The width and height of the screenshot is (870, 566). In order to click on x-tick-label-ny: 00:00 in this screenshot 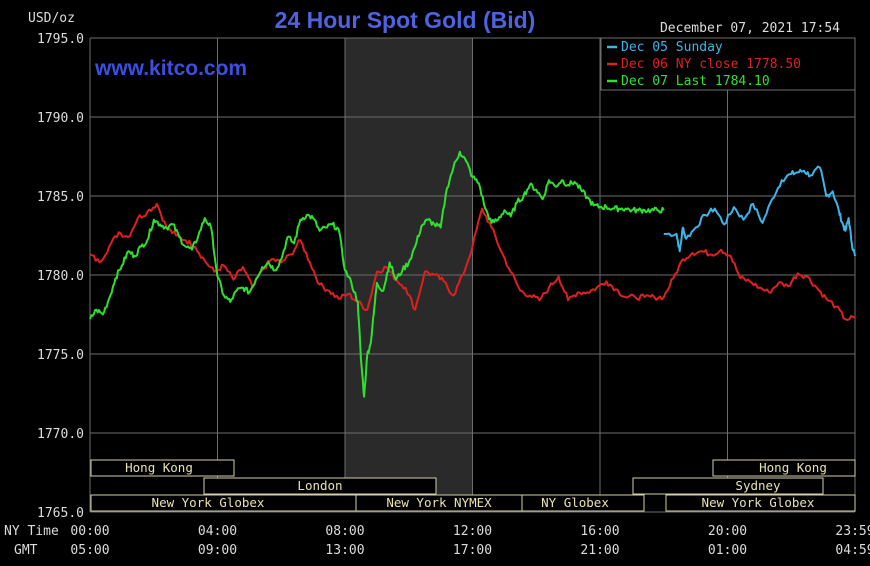, I will do `click(89, 531)`.